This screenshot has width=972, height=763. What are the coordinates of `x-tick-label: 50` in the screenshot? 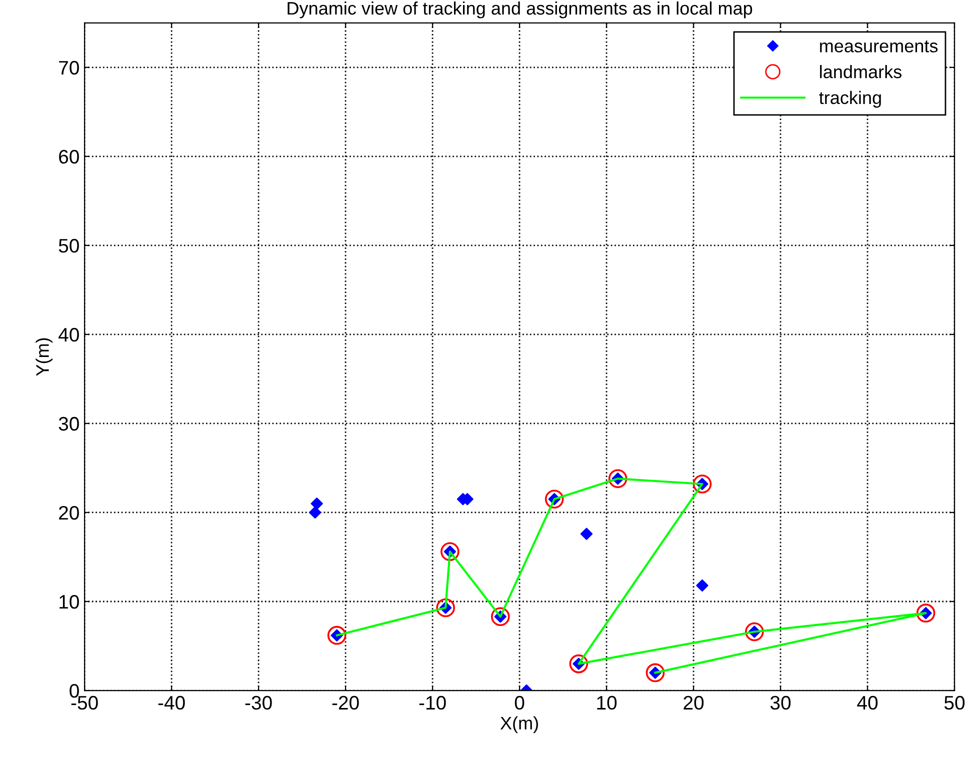 It's located at (954, 703).